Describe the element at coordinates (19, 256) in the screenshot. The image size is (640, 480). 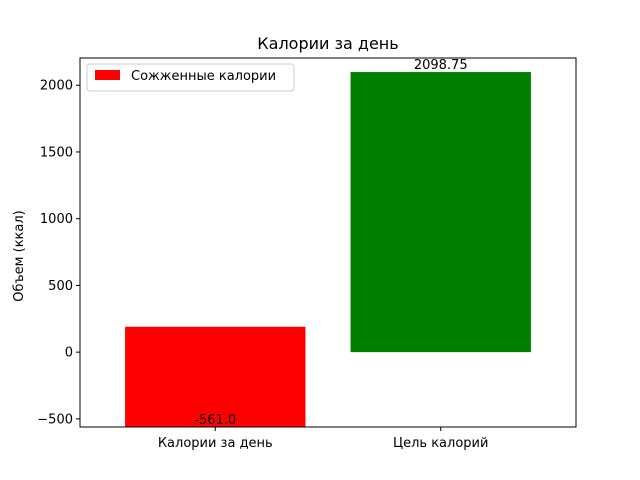
I see `y-axis-label: Объем (ккал)` at that location.